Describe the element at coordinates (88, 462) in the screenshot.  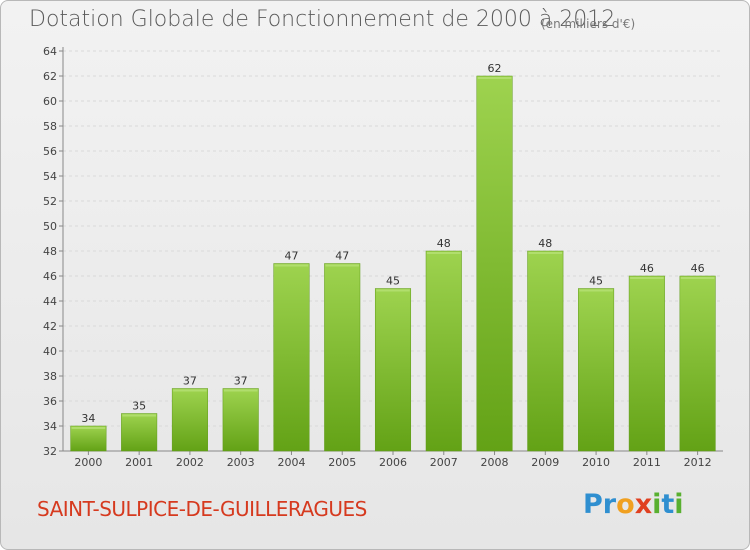
I see `x-tick-label: 2000` at that location.